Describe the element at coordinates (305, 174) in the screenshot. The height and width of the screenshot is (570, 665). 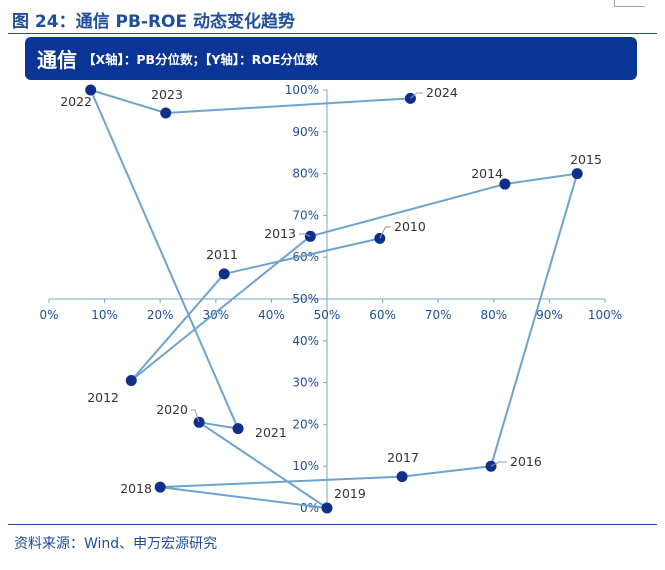
I see `y-tick-label: 80%` at that location.